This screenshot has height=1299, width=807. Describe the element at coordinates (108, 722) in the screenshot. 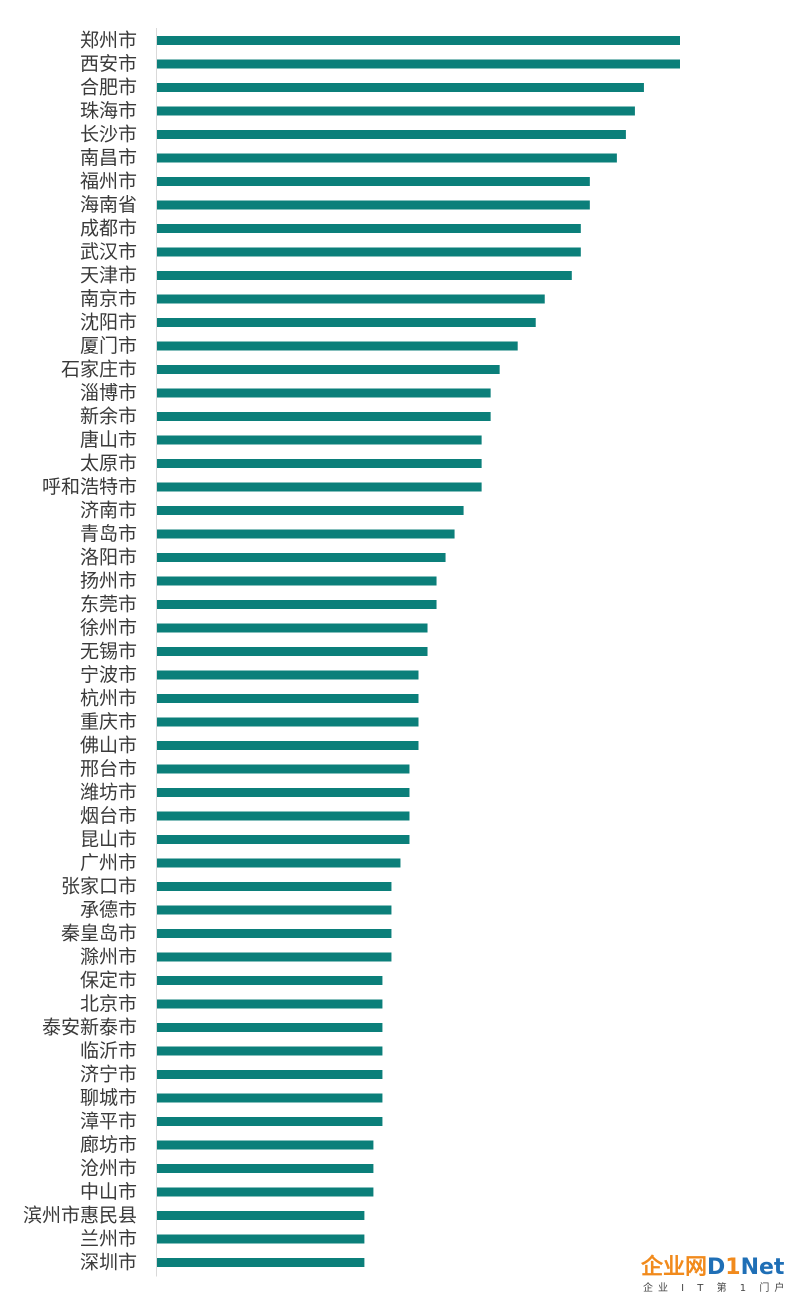

I see `category-label-29: 重庆市` at that location.